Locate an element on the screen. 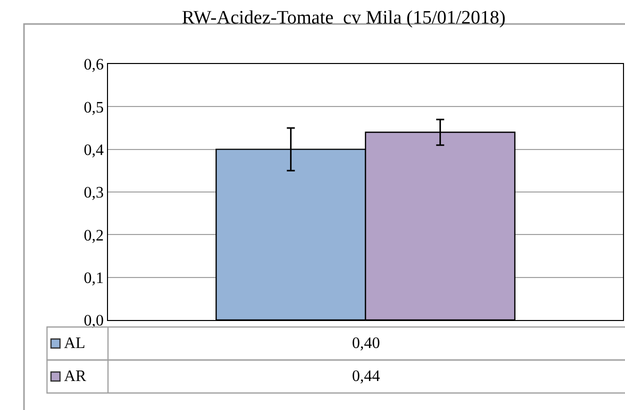 Image resolution: width=625 pixels, height=410 pixels. y-tick-label: 0,2 is located at coordinates (94, 235).